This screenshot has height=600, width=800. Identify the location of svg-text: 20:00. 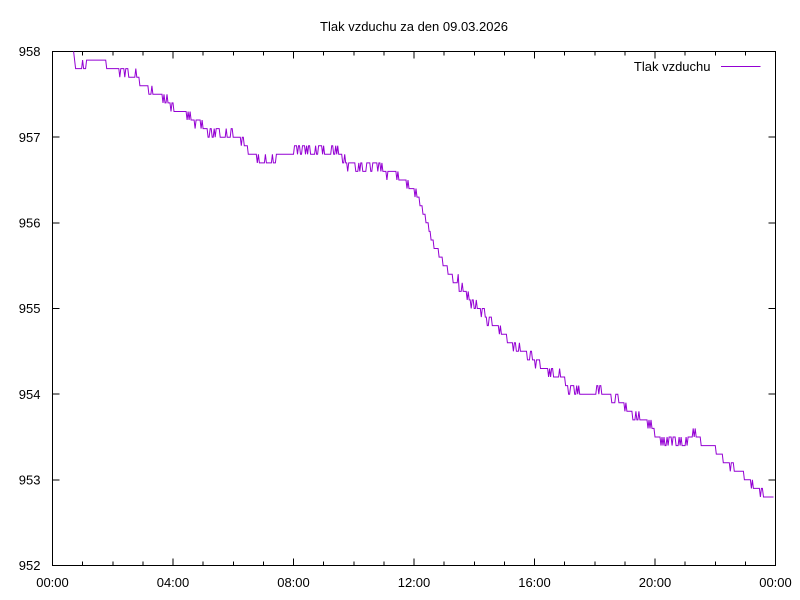
(655, 582).